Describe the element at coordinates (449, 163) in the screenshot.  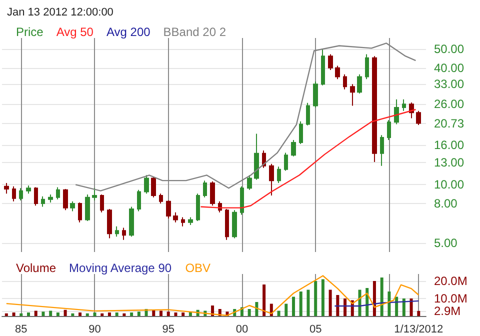
I see `y-tick-label: 13.00` at that location.